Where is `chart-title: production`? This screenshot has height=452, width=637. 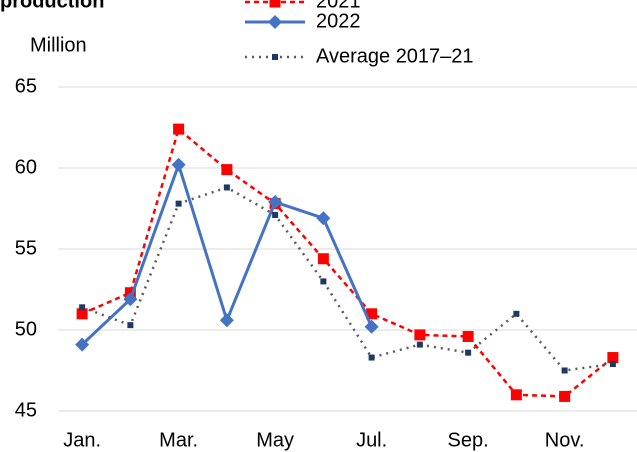 chart-title: production is located at coordinates (52, 6).